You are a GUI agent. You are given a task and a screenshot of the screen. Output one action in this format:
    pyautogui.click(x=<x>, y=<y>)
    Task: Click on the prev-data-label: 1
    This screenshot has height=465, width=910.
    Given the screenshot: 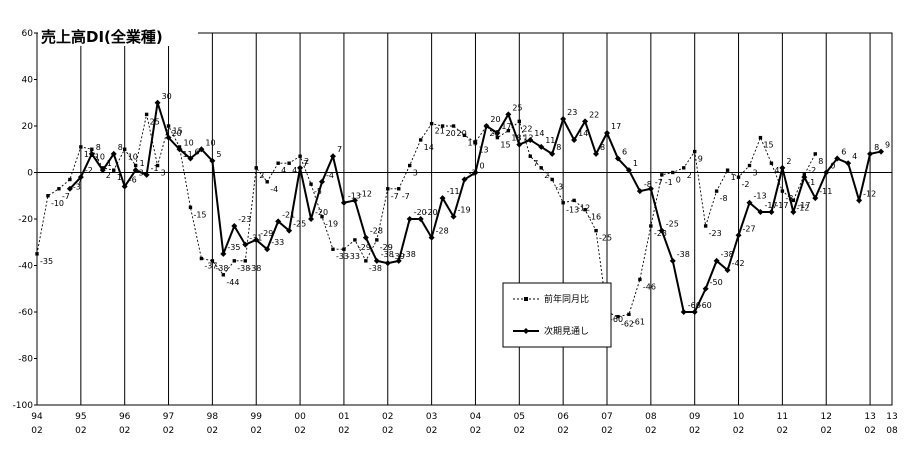 What is the action you would take?
    pyautogui.click(x=119, y=177)
    